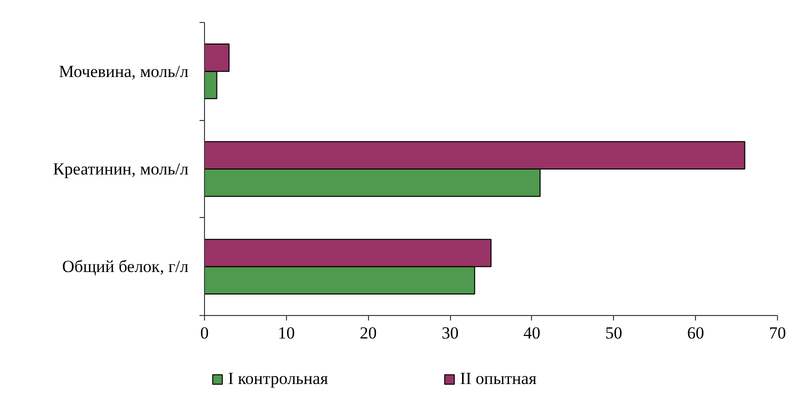  Describe the element at coordinates (204, 333) in the screenshot. I see `x-tick-label: 0` at that location.